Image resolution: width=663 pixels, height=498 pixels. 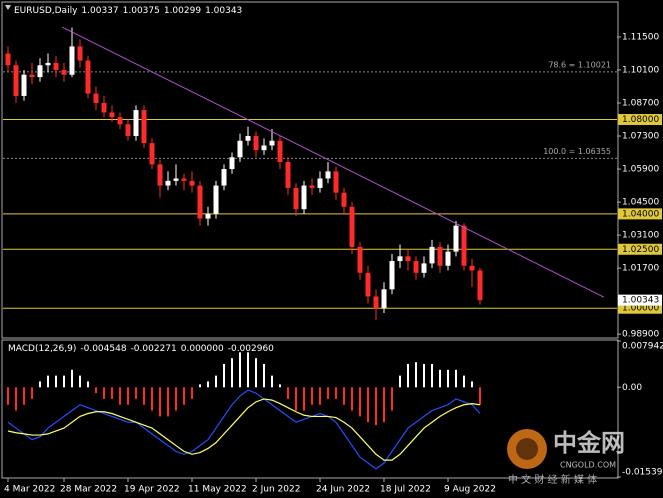 What do you see at coordinates (343, 490) in the screenshot?
I see `x-tick-label: 24 Jun 2022` at bounding box center [343, 490].